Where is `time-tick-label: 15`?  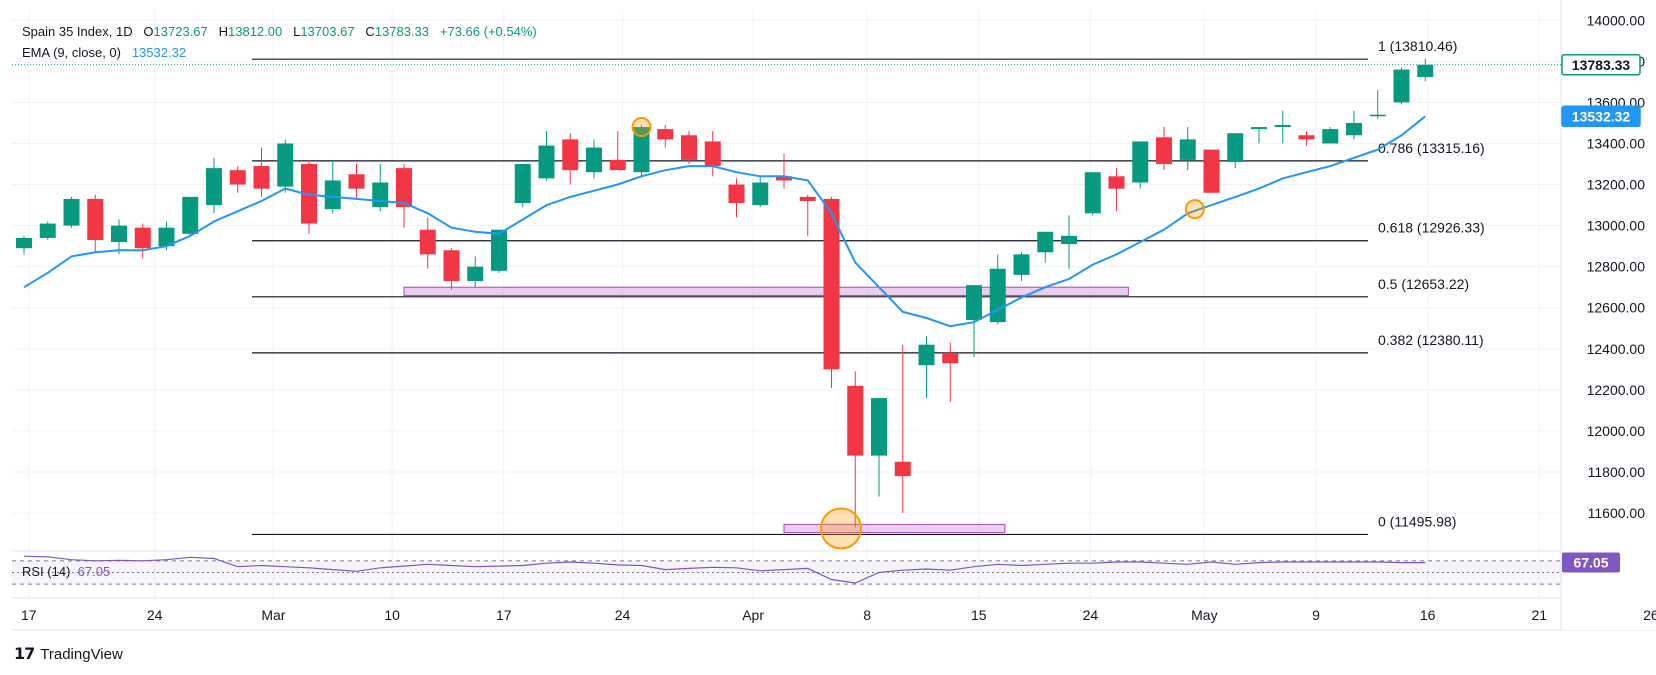
time-tick-label: 15 is located at coordinates (979, 615).